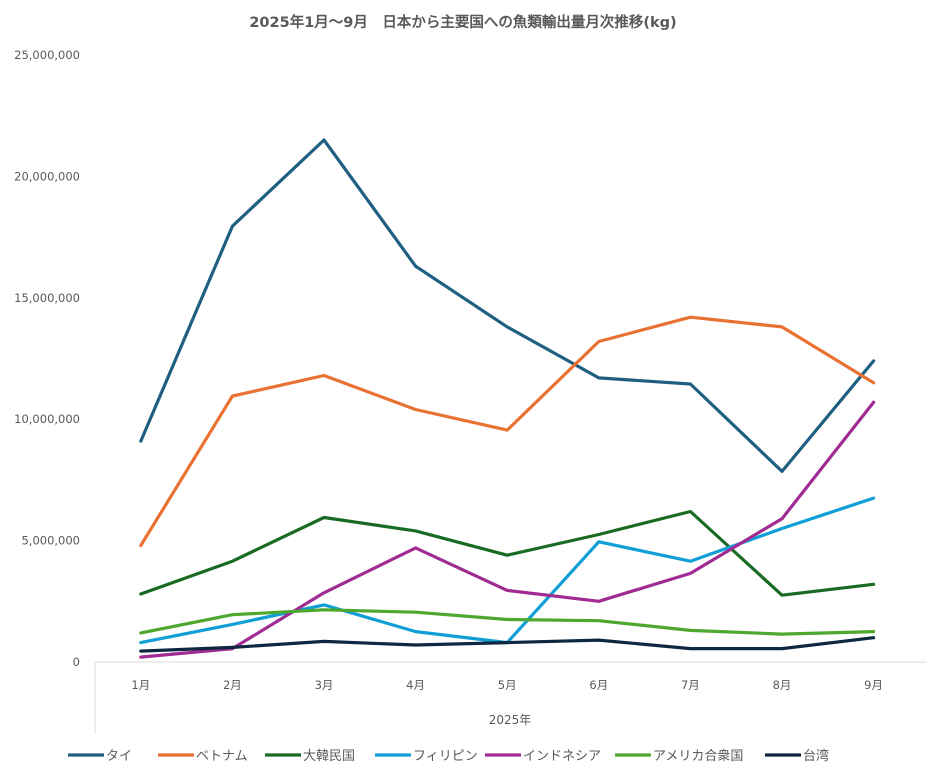  I want to click on x-tick-label: 8月, so click(782, 685).